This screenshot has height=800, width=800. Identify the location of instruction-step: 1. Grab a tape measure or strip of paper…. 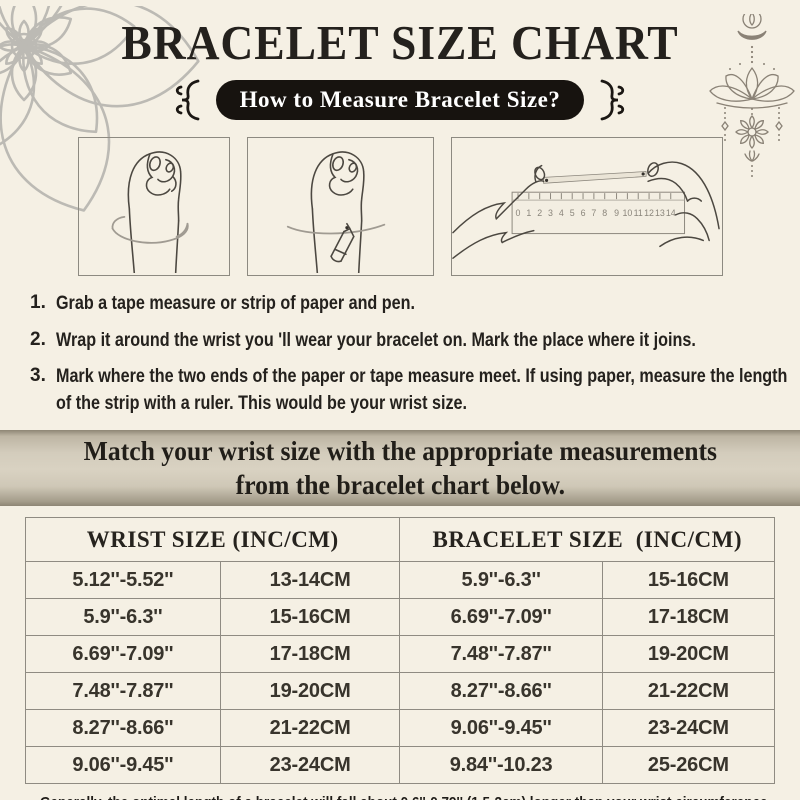
(410, 304).